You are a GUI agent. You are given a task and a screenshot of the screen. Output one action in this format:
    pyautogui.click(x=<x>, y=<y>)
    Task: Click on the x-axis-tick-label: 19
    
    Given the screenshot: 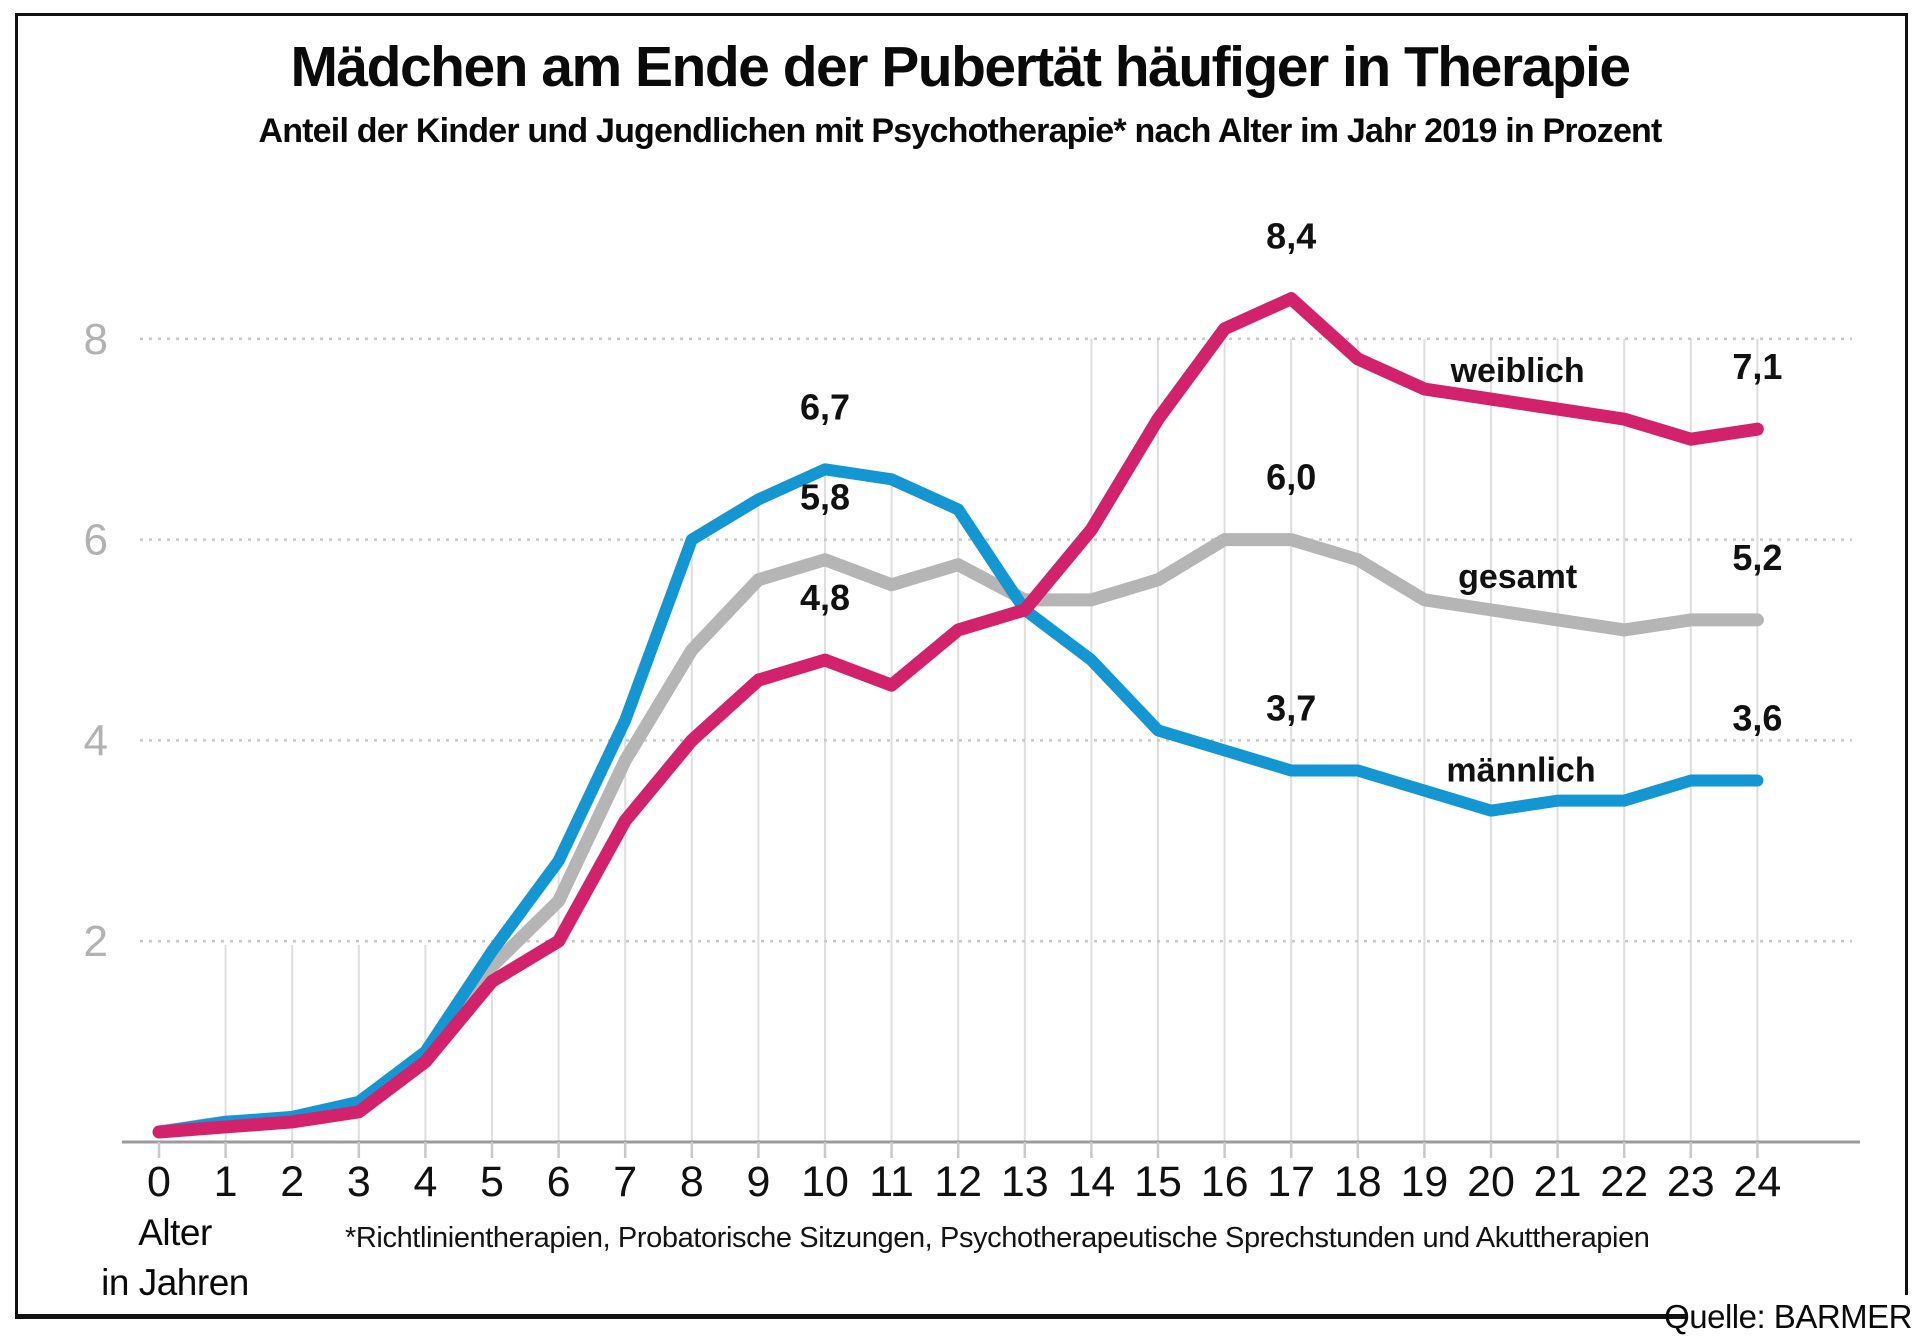 What is the action you would take?
    pyautogui.click(x=1424, y=1182)
    